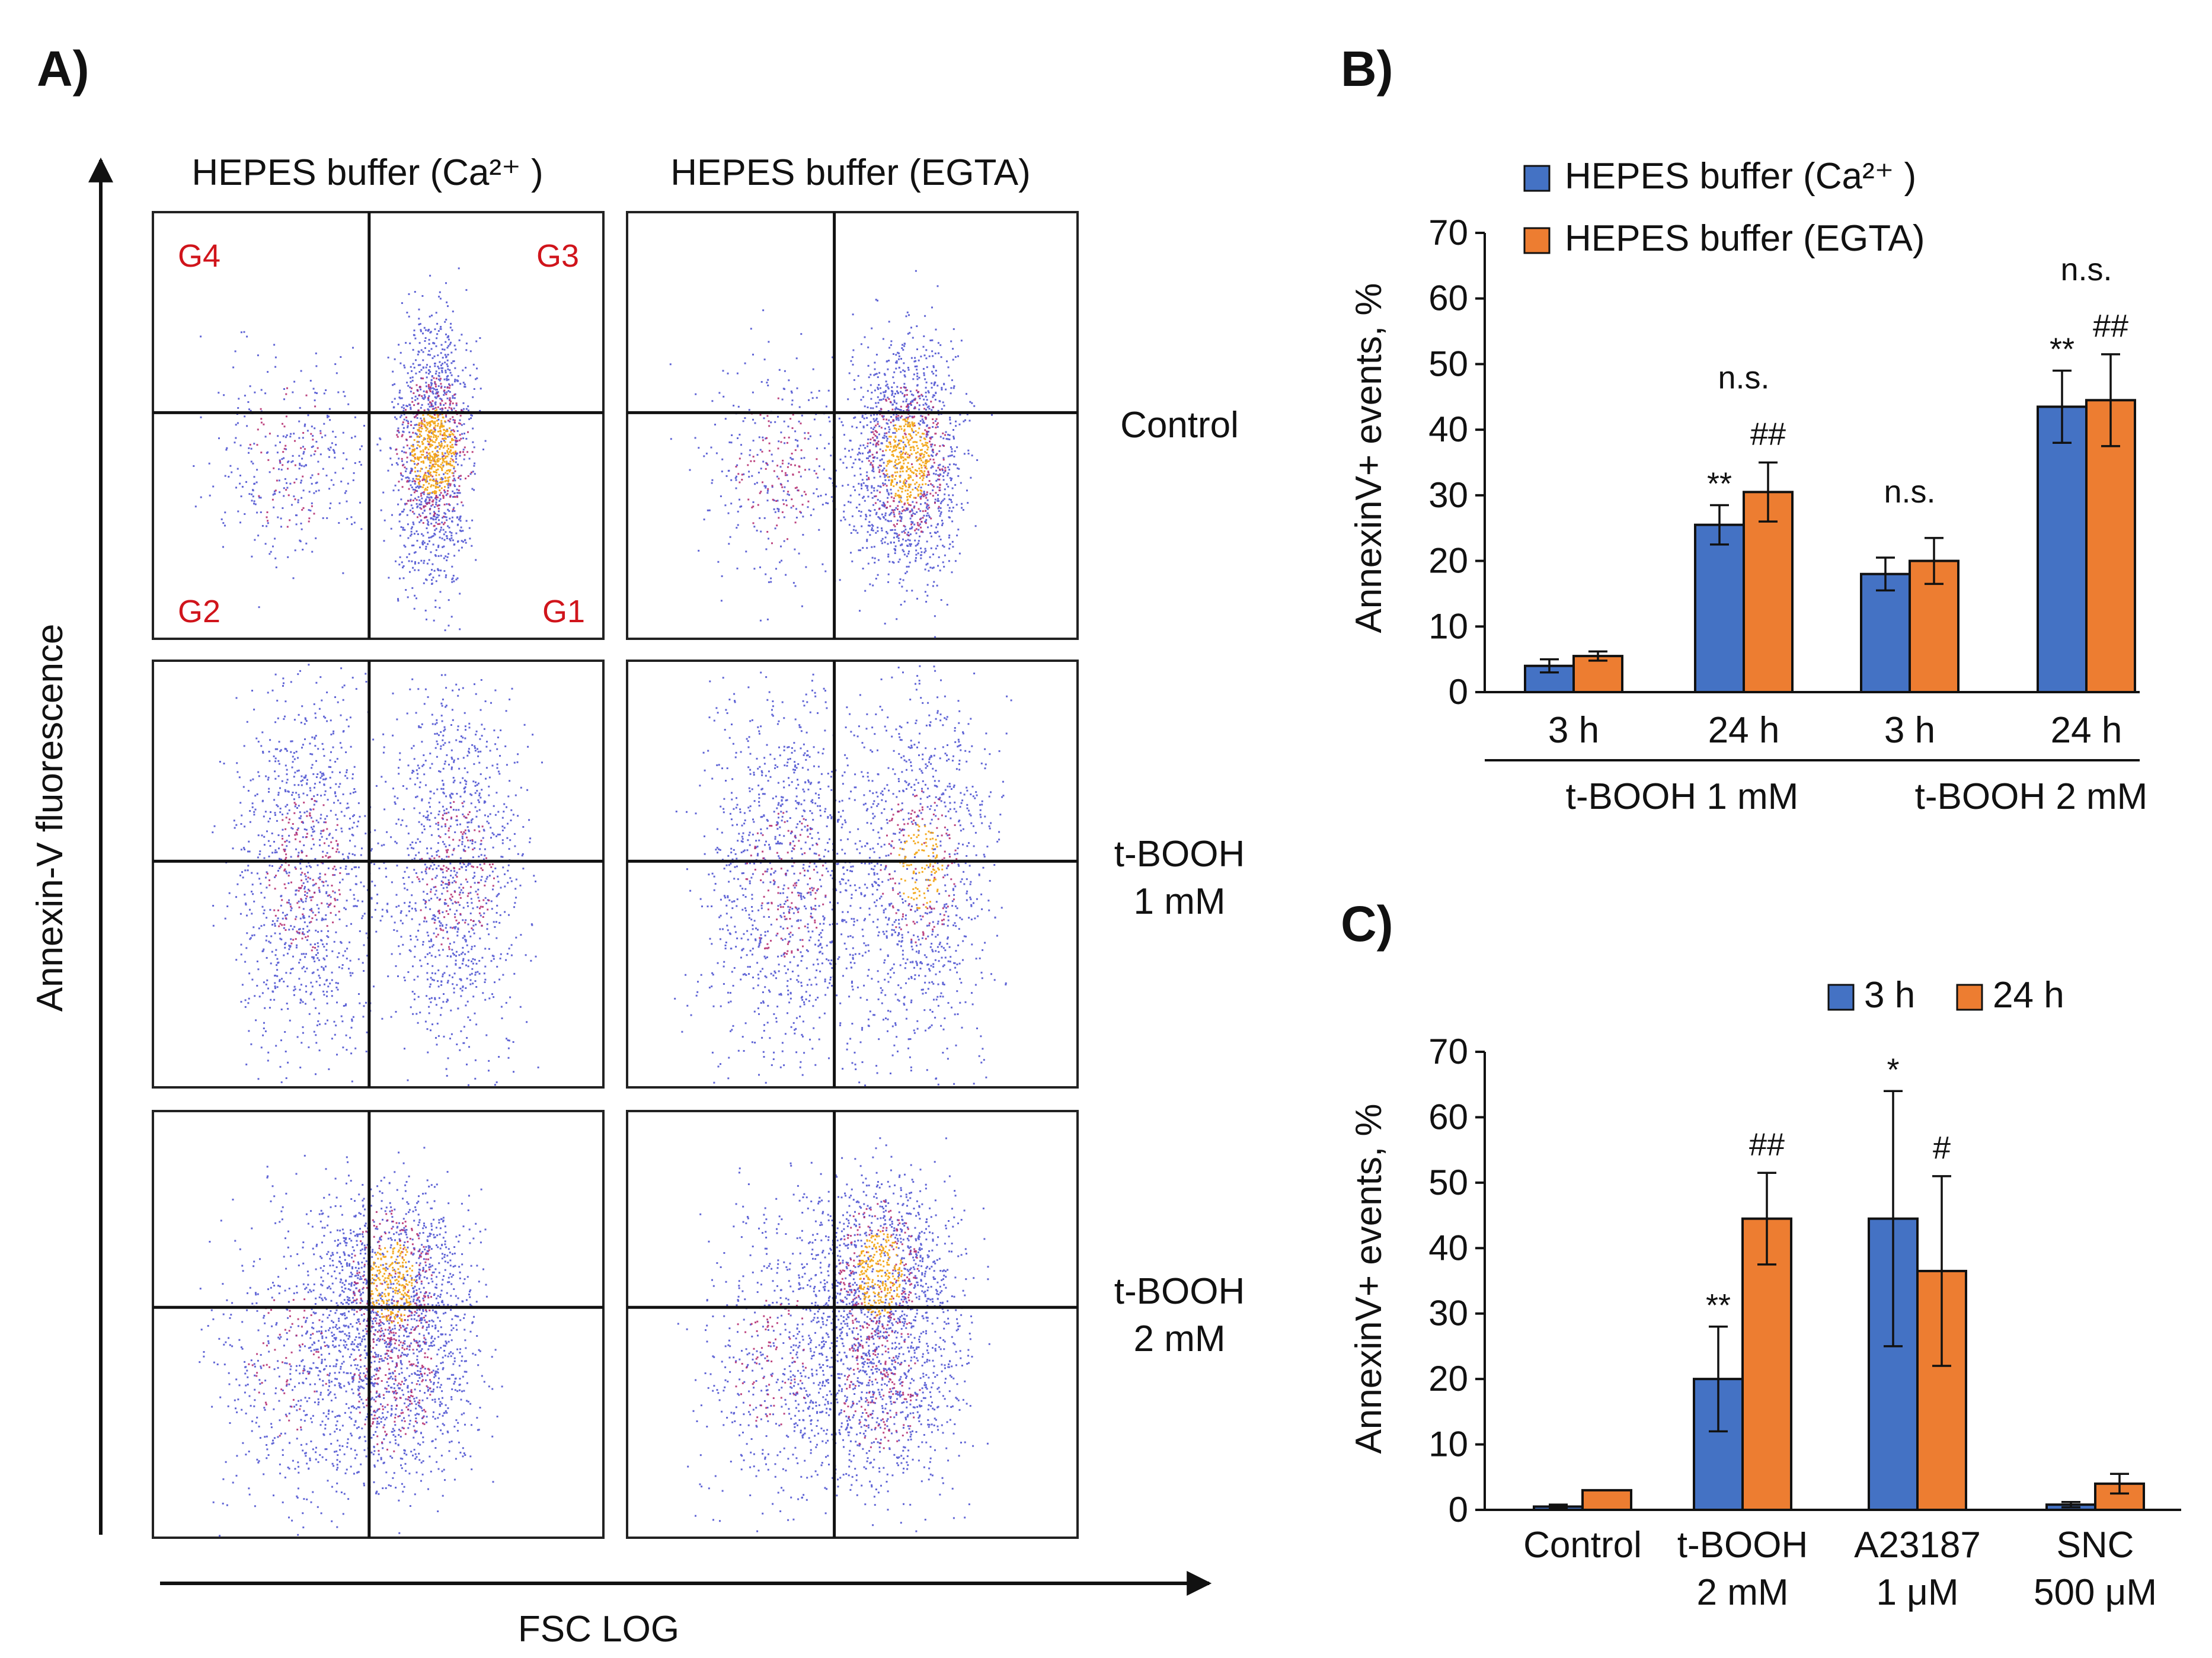  I want to click on legend-label-ca: HEPES buffer (Ca²⁺ ), so click(1740, 176).